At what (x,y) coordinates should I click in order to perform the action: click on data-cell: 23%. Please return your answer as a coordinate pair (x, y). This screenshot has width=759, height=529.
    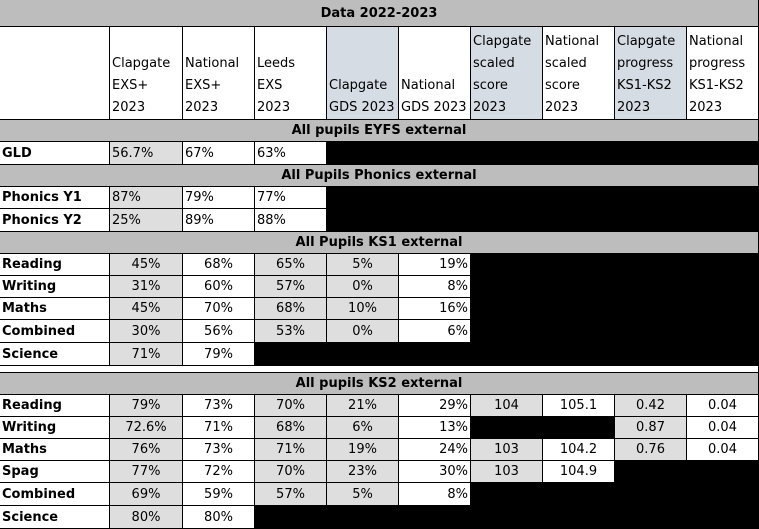
    Looking at the image, I should click on (363, 472).